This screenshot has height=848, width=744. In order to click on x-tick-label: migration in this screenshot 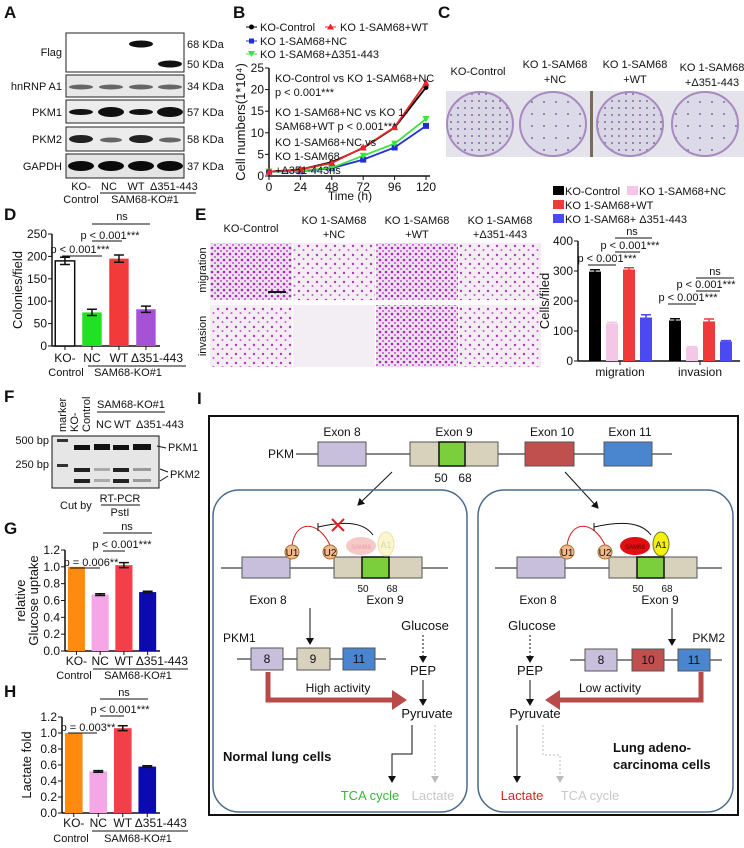, I will do `click(619, 372)`.